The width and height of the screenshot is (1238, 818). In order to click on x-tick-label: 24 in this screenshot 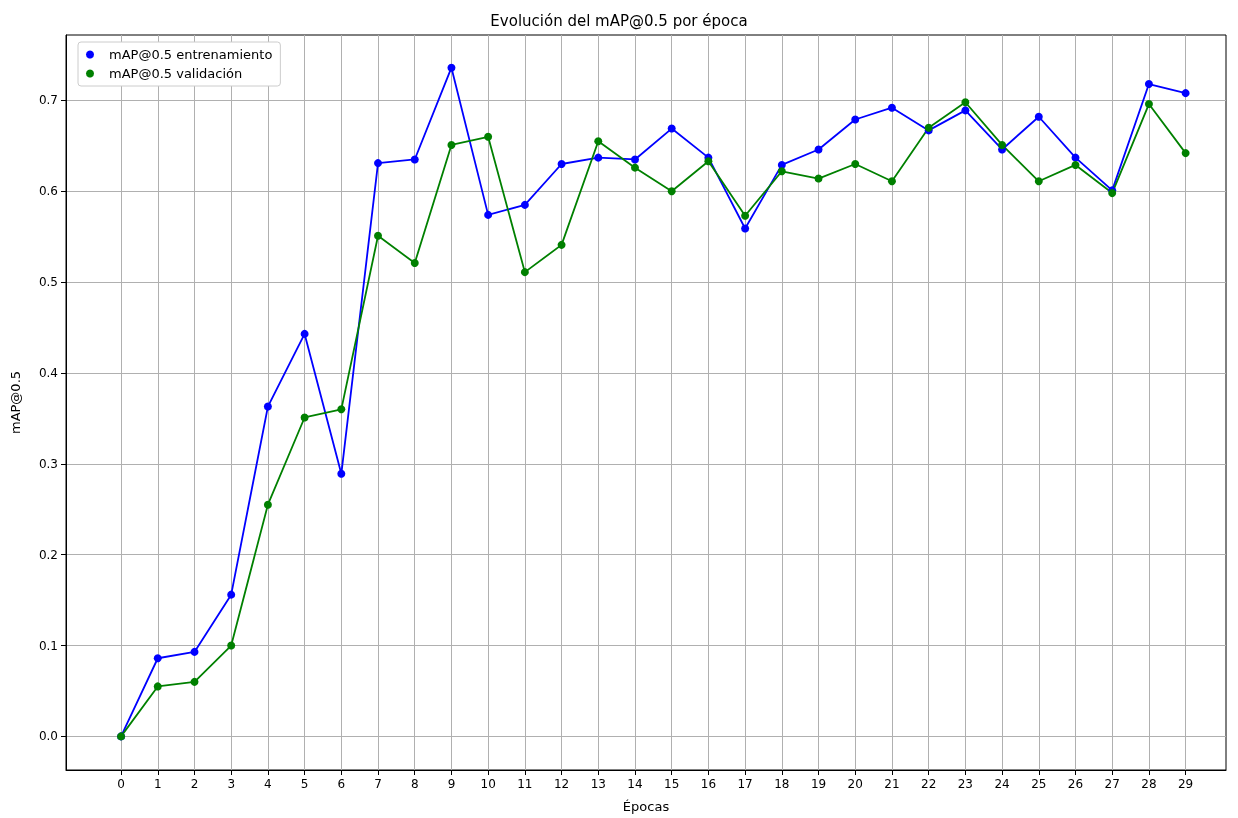, I will do `click(1002, 784)`.